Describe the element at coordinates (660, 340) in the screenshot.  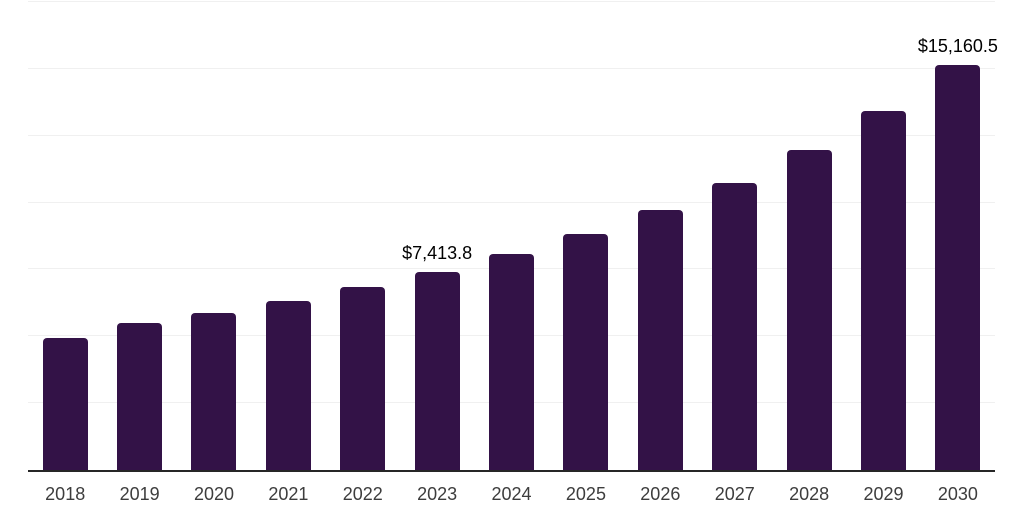
I see `bar-2026` at that location.